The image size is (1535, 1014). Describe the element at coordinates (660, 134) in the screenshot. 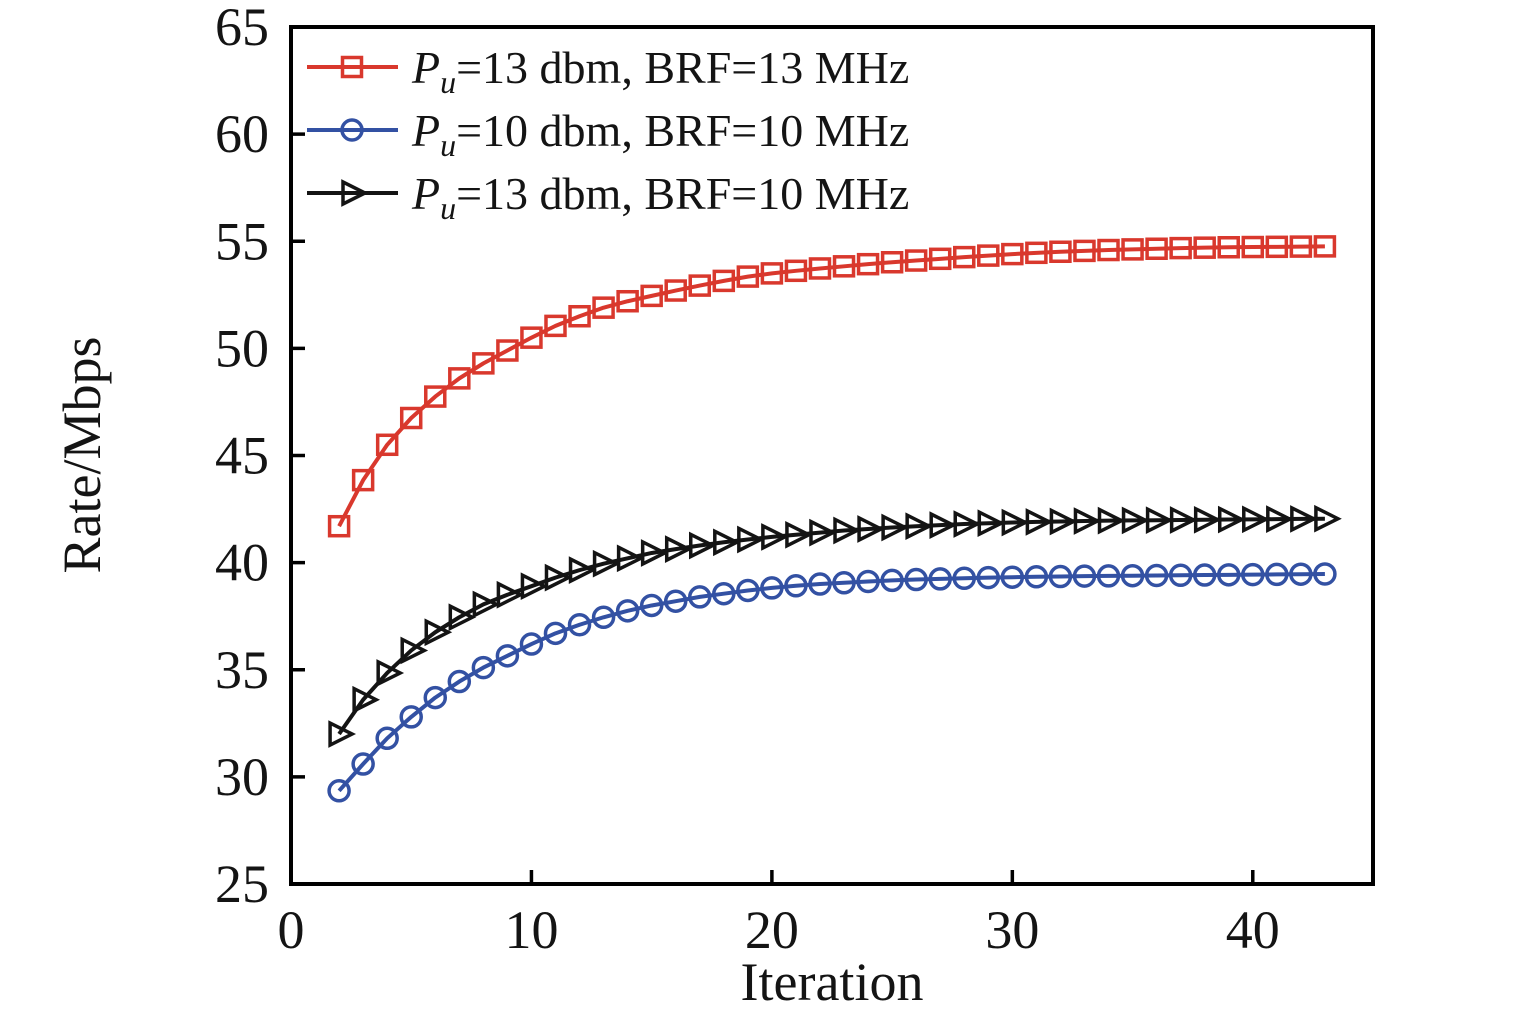

I see `legend-label: Pu=10 dbm, BRF=10 MHz` at that location.